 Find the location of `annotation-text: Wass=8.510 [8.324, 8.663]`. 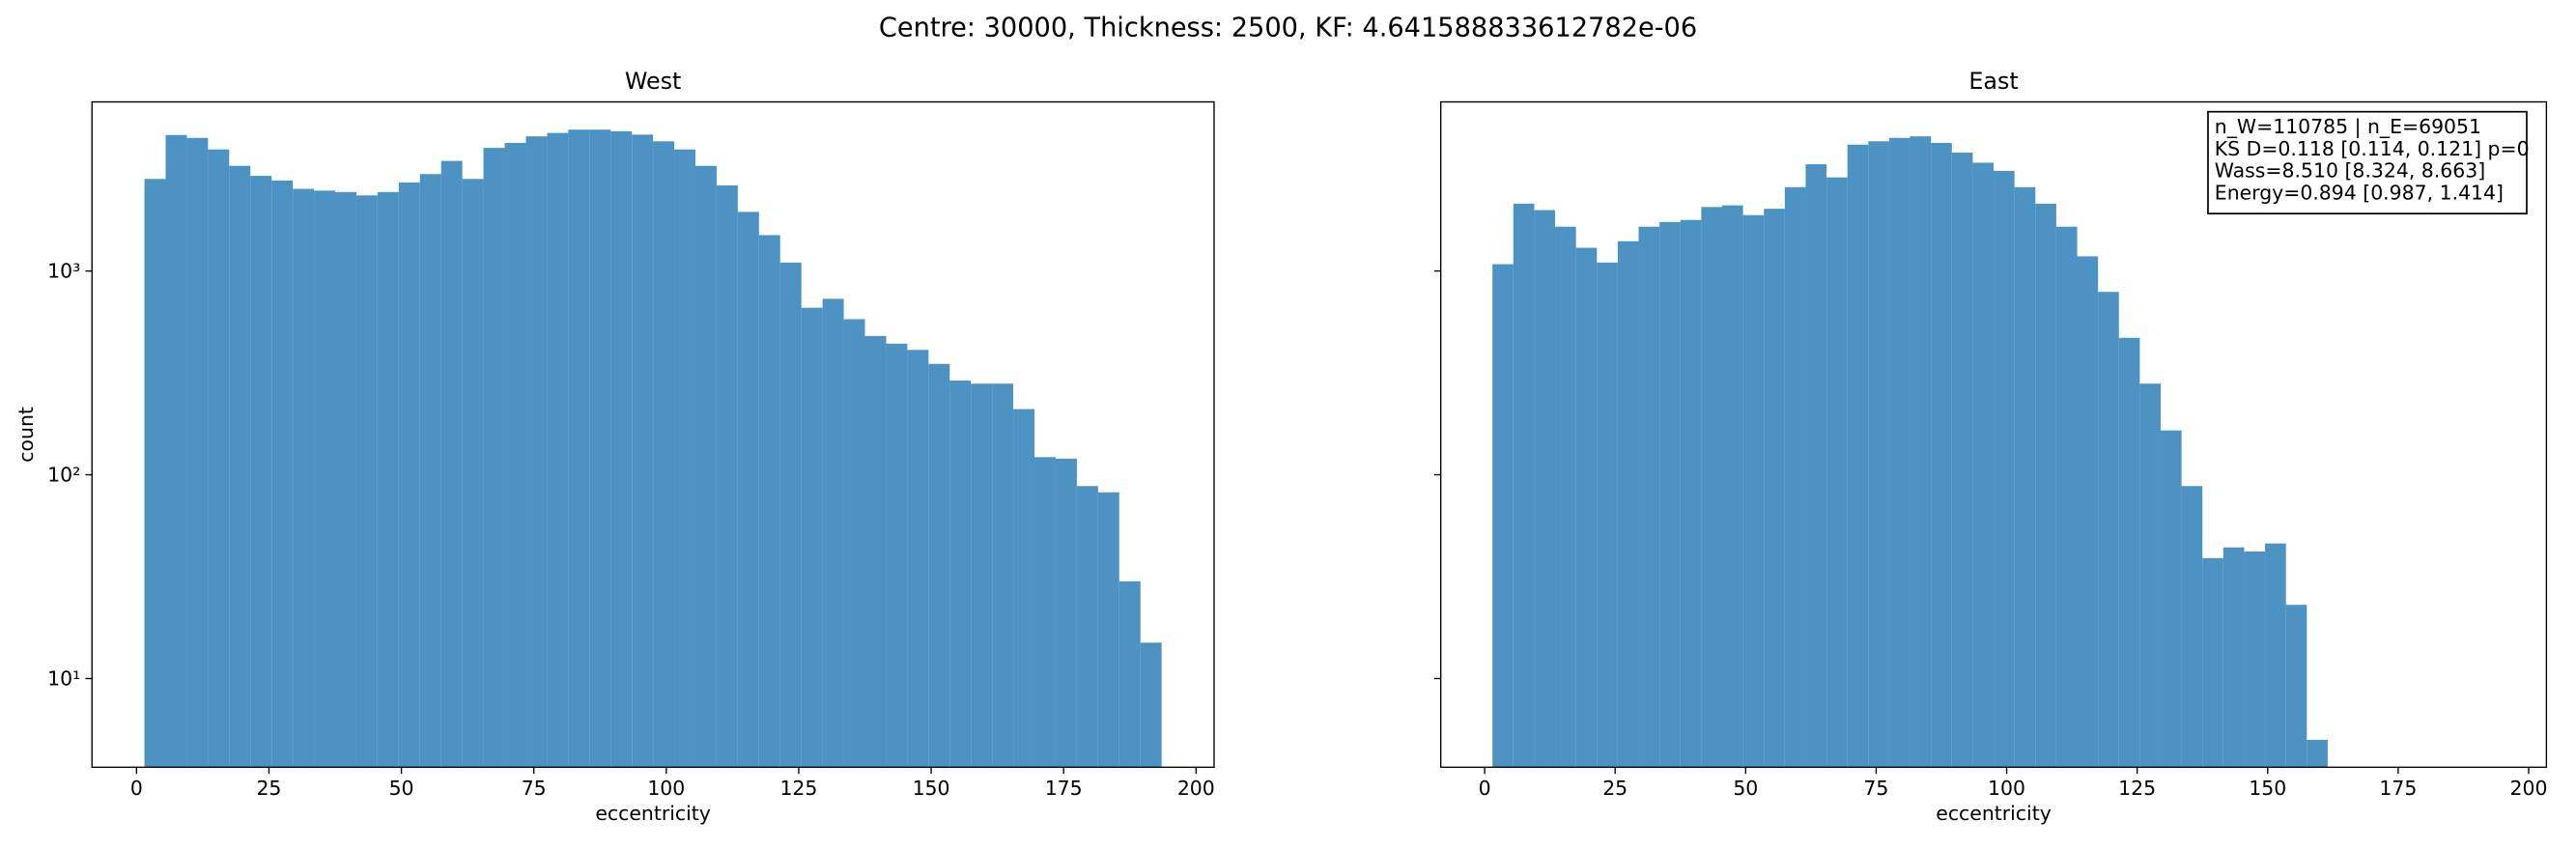

annotation-text: Wass=8.510 [8.324, 8.663] is located at coordinates (2350, 171).